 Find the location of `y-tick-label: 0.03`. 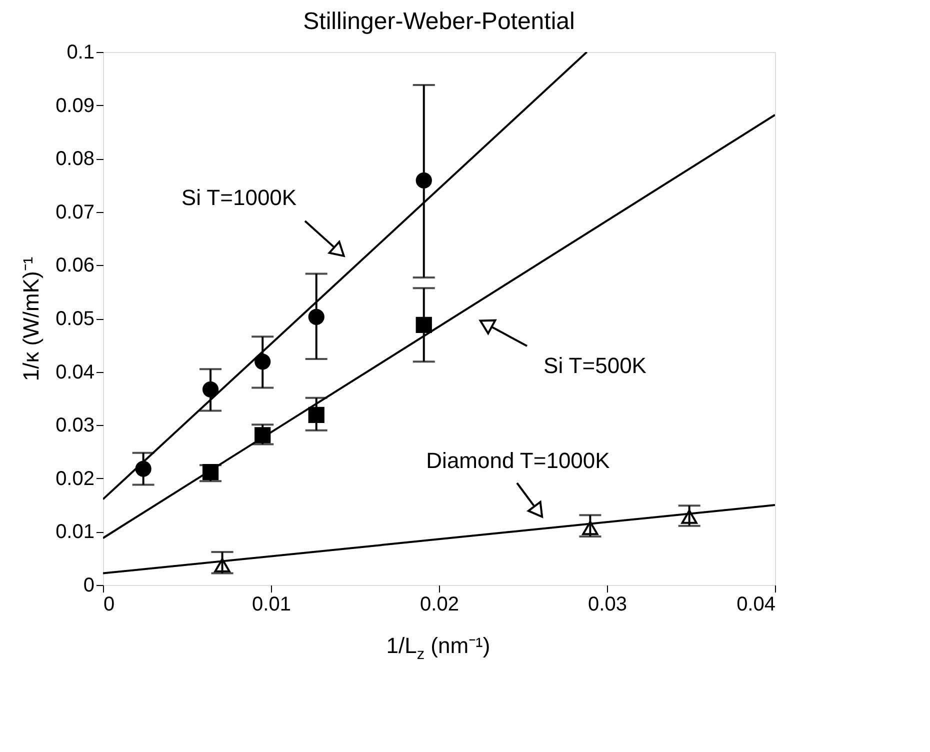

y-tick-label: 0.03 is located at coordinates (75, 425).